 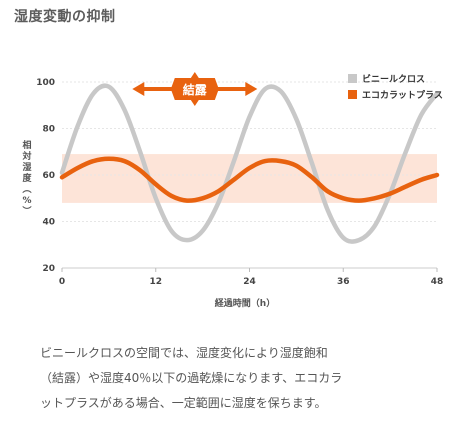 What do you see at coordinates (138, 88) in the screenshot?
I see `annotation-arrowhead-left` at bounding box center [138, 88].